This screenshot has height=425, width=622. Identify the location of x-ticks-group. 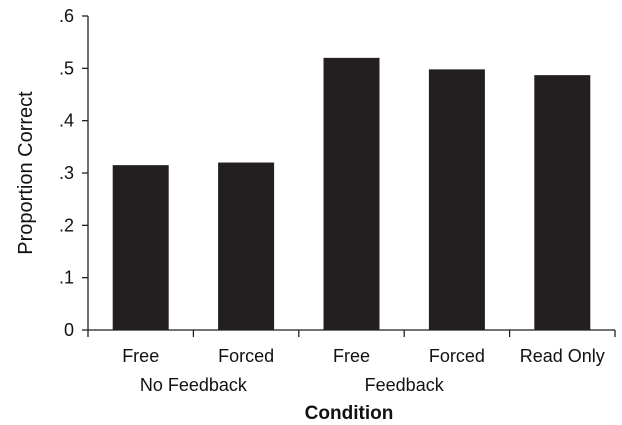
(351, 333).